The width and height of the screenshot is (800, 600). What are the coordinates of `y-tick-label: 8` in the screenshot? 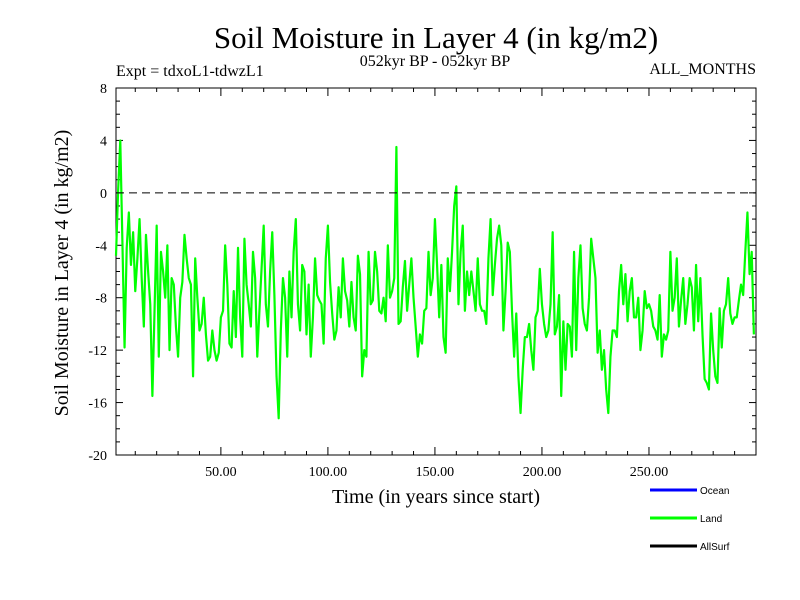 It's located at (103, 89).